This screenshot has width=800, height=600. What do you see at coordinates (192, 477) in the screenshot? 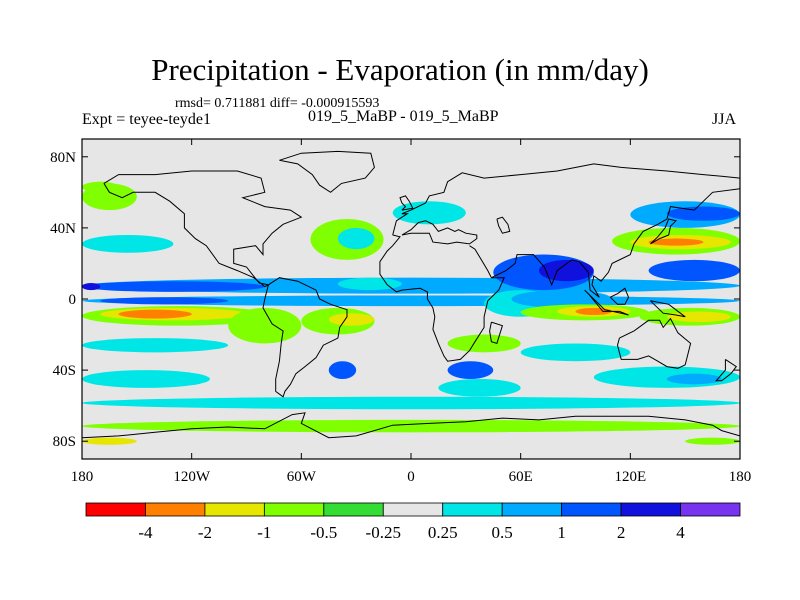
I see `x-tick-label: 120W` at bounding box center [192, 477].